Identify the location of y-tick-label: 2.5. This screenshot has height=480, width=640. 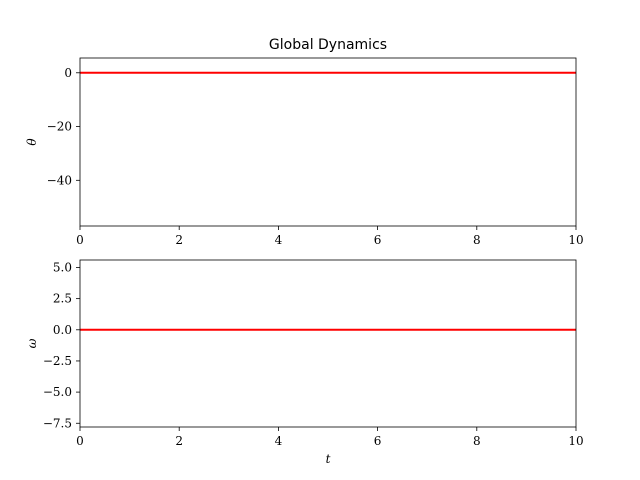
(62, 299).